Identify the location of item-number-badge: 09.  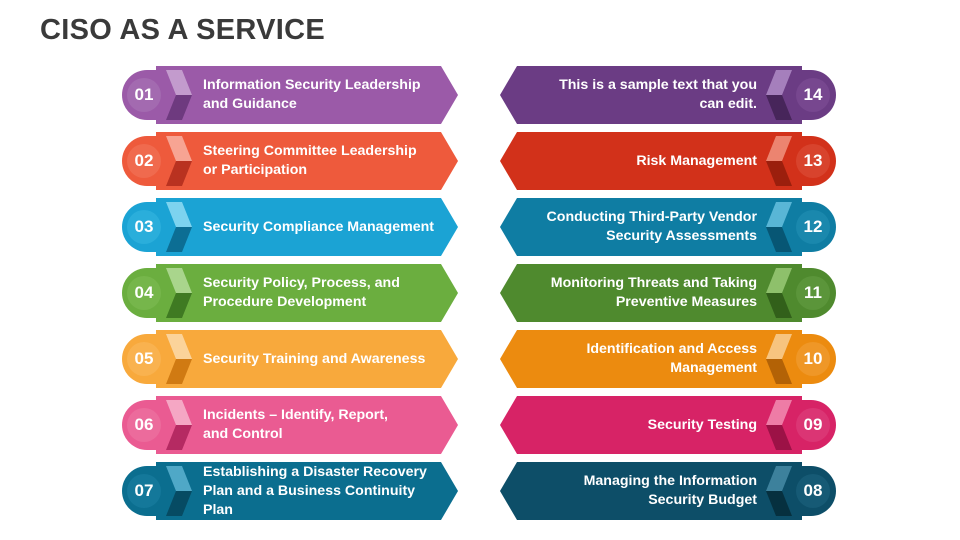
(813, 425).